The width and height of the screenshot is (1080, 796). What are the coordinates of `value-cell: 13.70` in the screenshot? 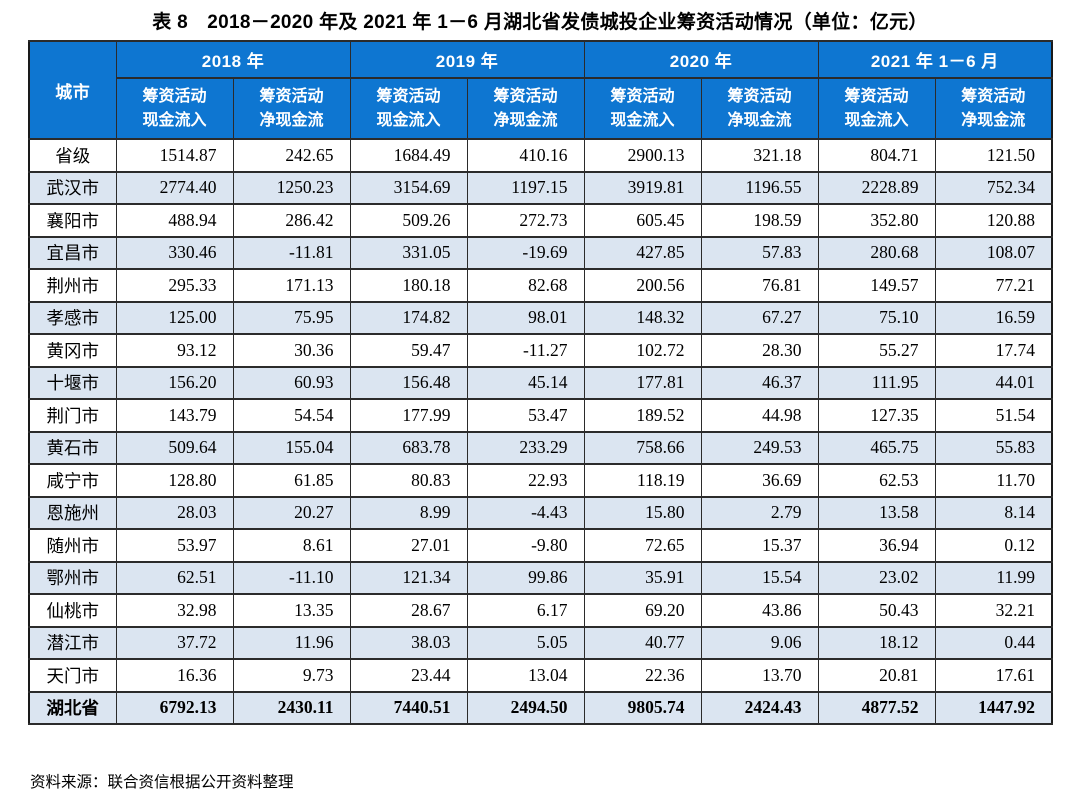 It's located at (759, 675).